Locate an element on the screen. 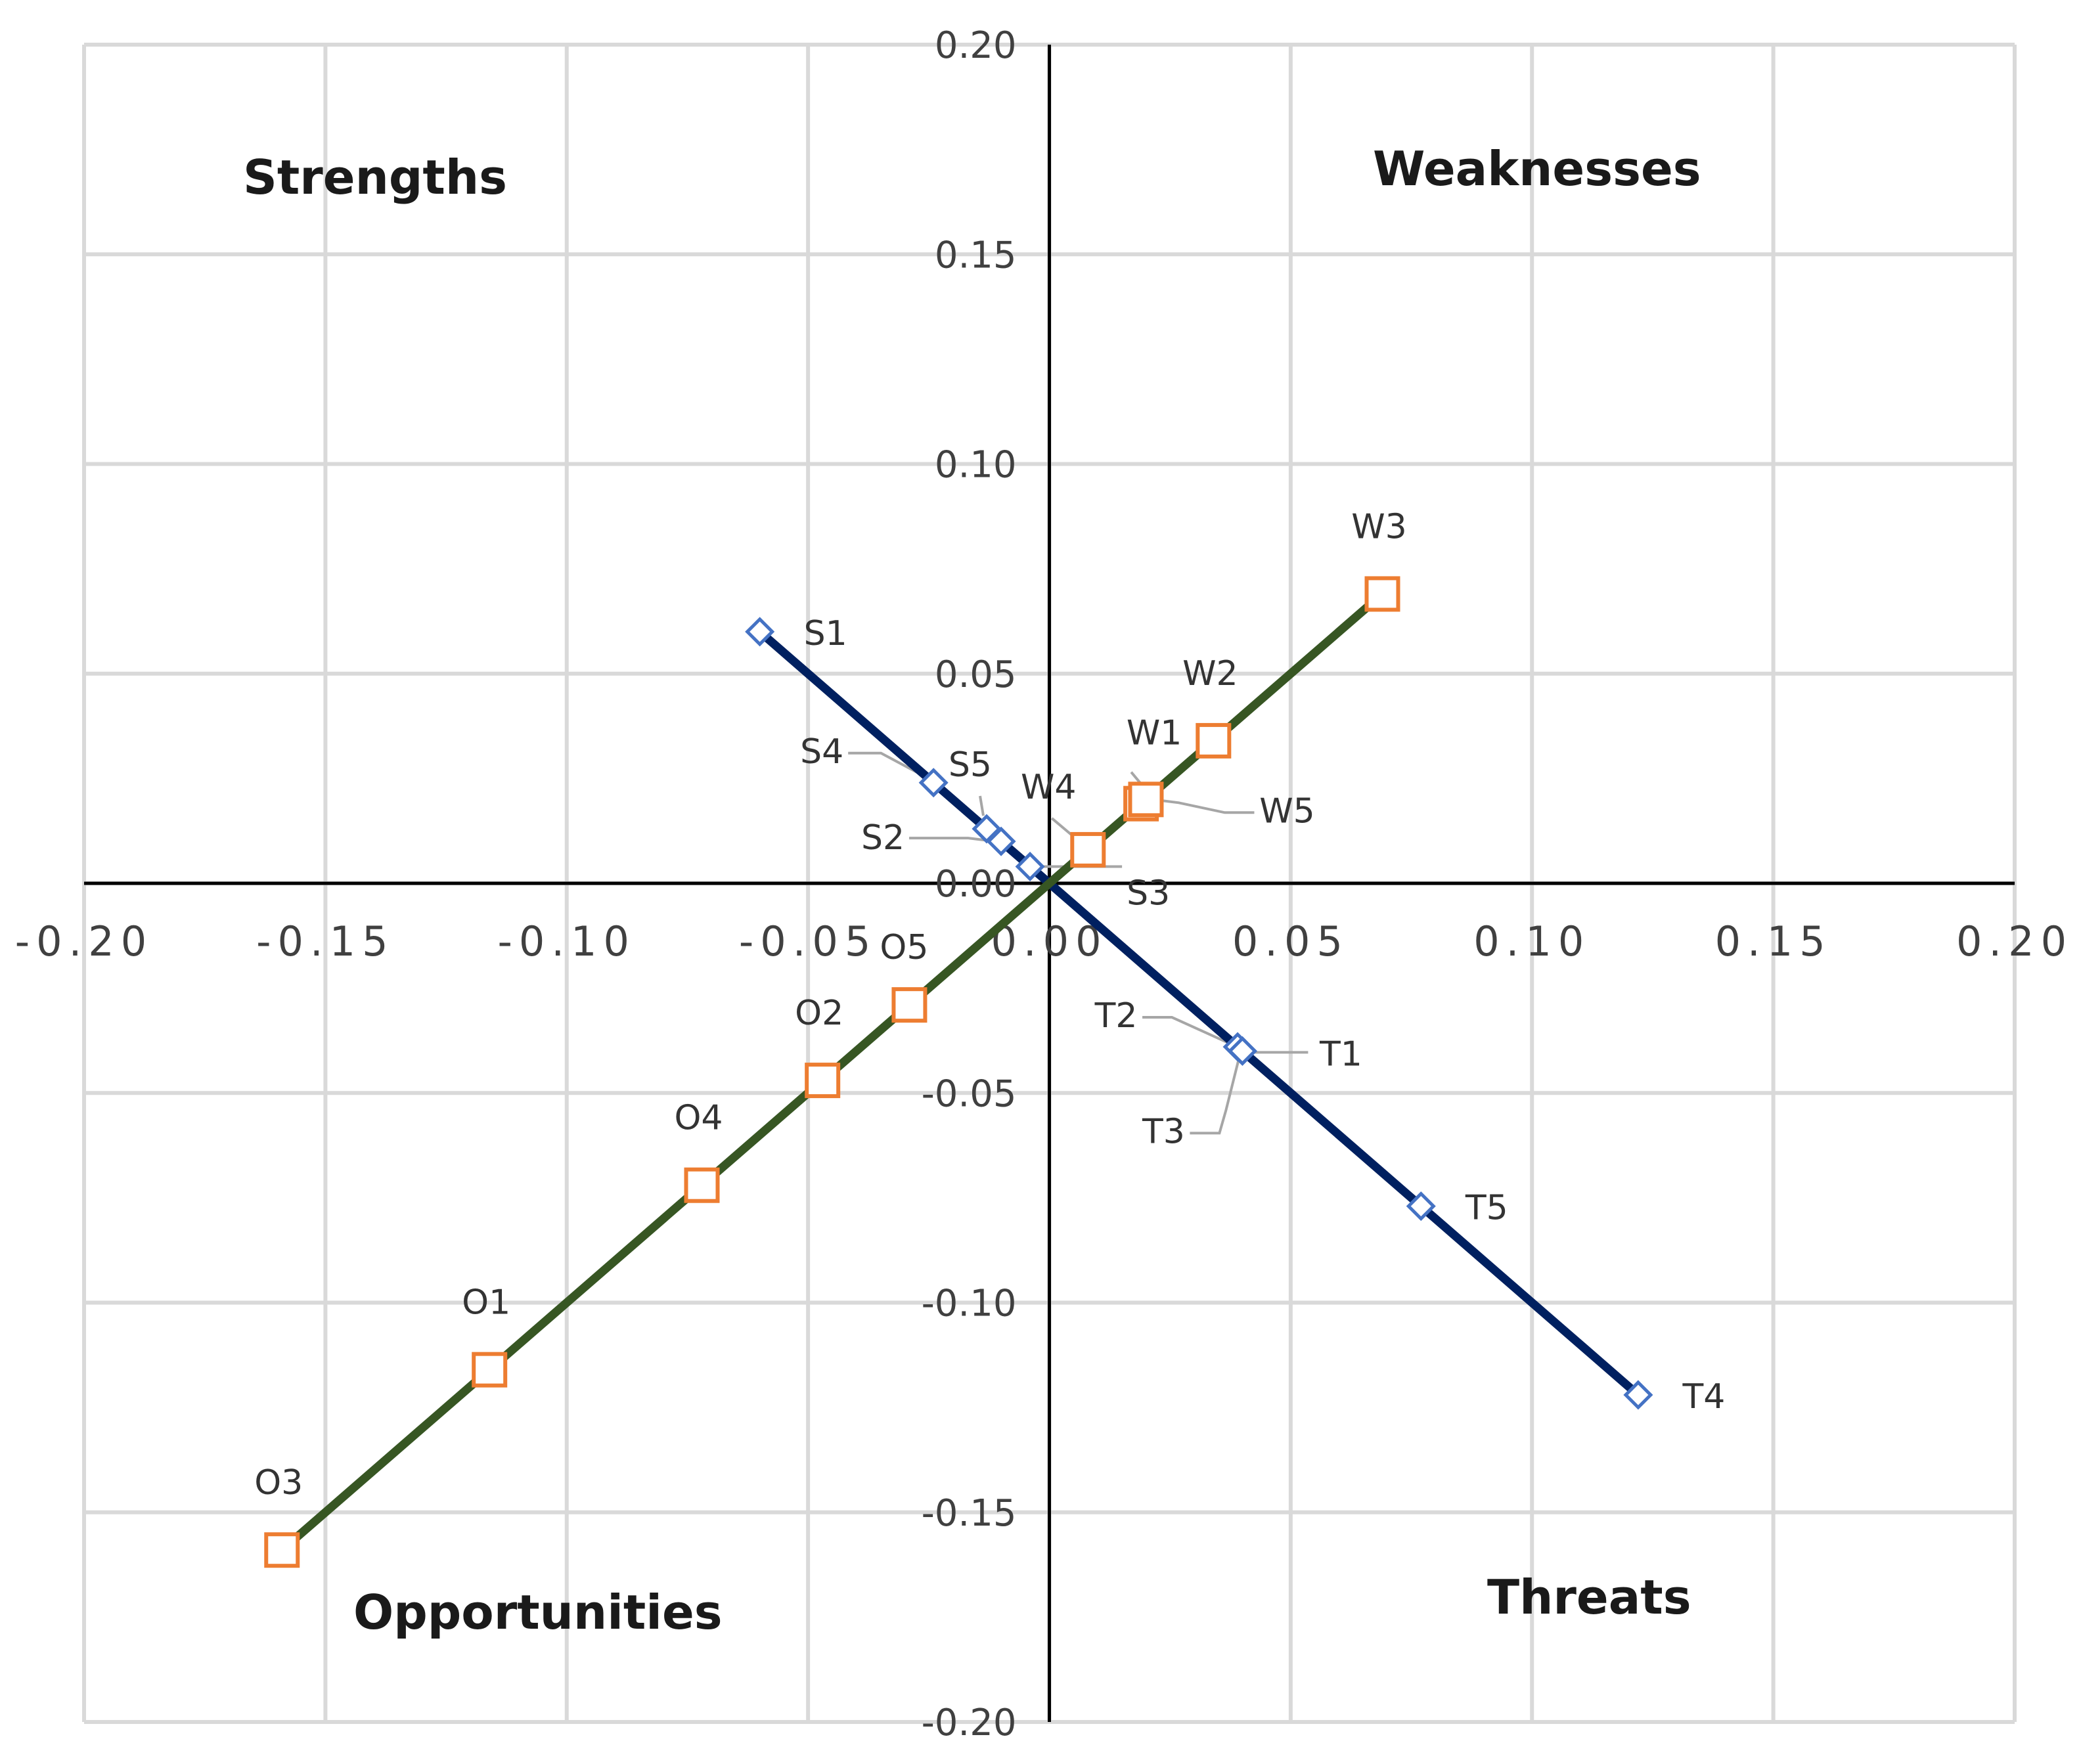  point-label-w4: W4 is located at coordinates (1049, 788).